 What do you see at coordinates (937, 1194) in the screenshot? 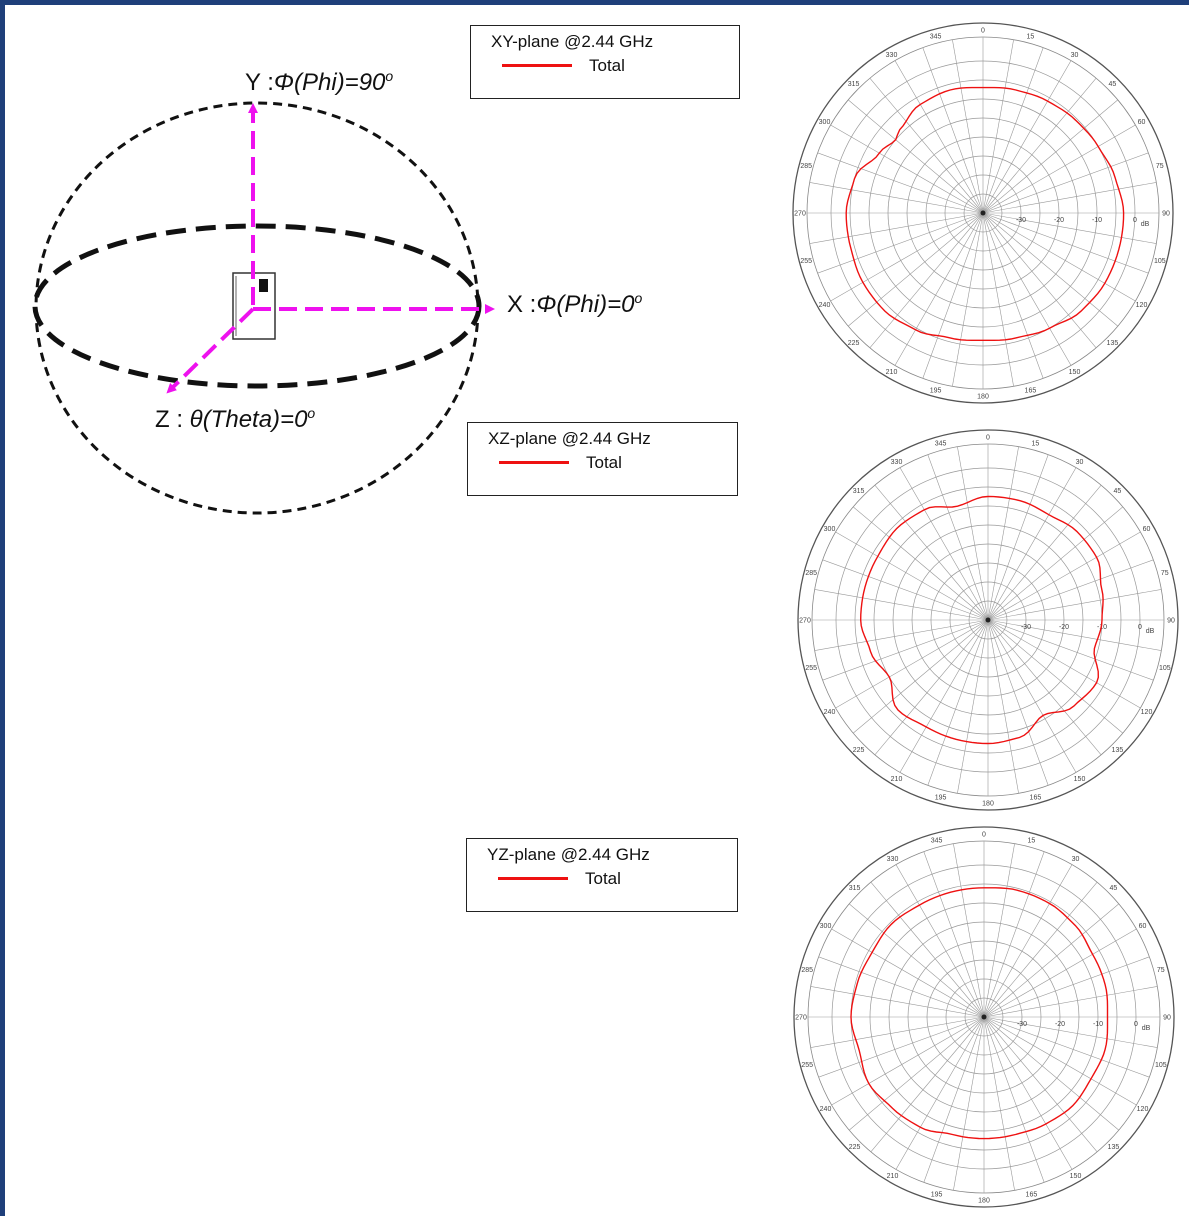
I see `polar-angle-label: 195` at bounding box center [937, 1194].